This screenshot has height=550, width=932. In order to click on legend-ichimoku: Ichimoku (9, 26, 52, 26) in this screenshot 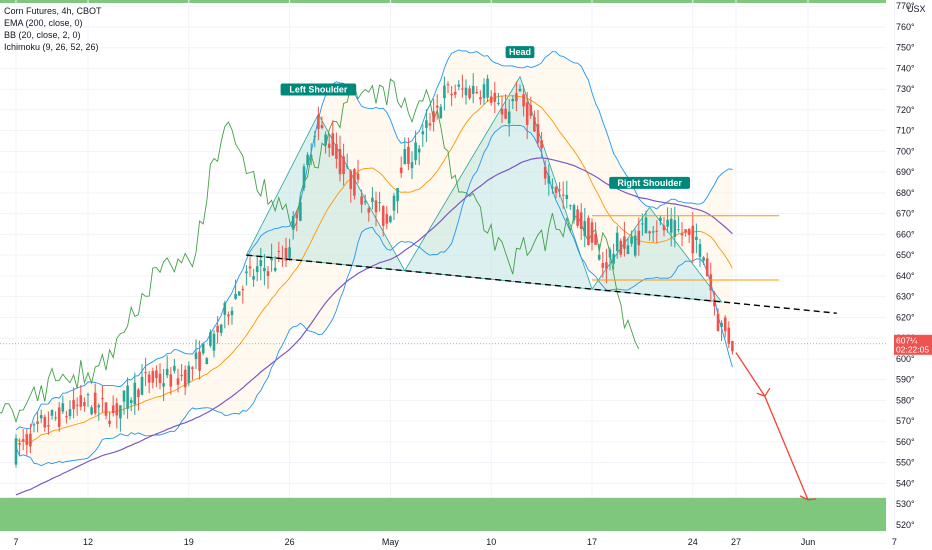, I will do `click(51, 47)`.